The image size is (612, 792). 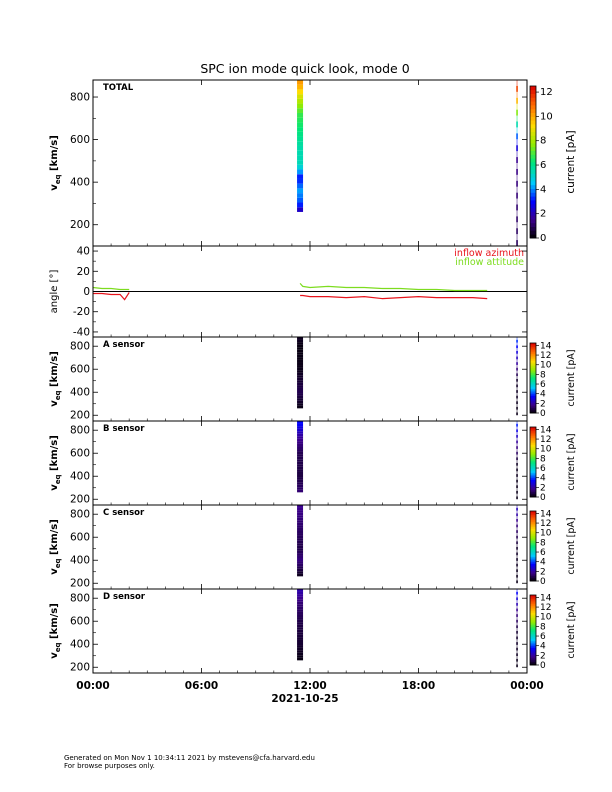 I want to click on y-tick-label: -40, so click(x=81, y=332).